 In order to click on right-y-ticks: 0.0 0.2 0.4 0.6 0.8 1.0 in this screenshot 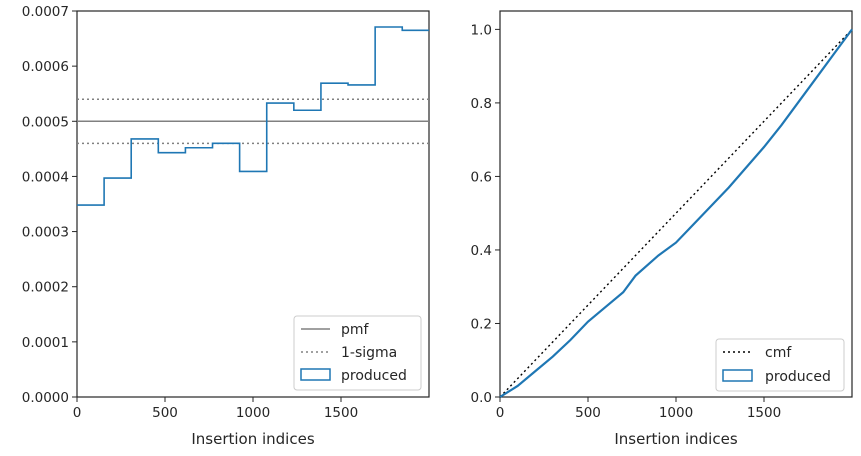, I will do `click(485, 214)`.